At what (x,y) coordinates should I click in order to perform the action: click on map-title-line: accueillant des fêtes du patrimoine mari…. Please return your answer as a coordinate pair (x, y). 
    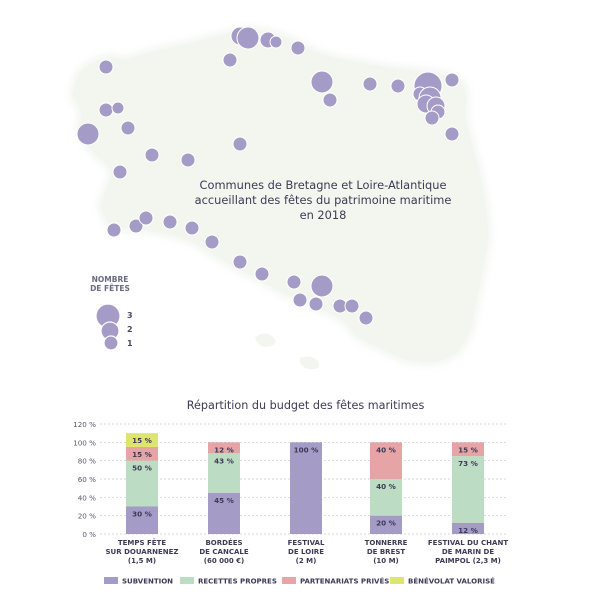
    Looking at the image, I should click on (323, 200).